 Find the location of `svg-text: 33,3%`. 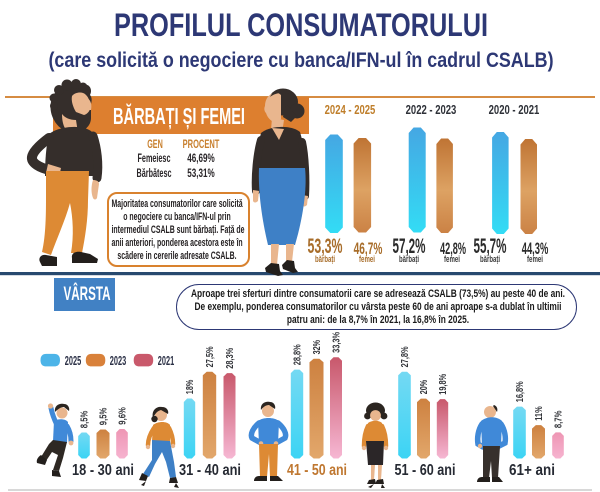

svg-text: 33,3% is located at coordinates (337, 342).